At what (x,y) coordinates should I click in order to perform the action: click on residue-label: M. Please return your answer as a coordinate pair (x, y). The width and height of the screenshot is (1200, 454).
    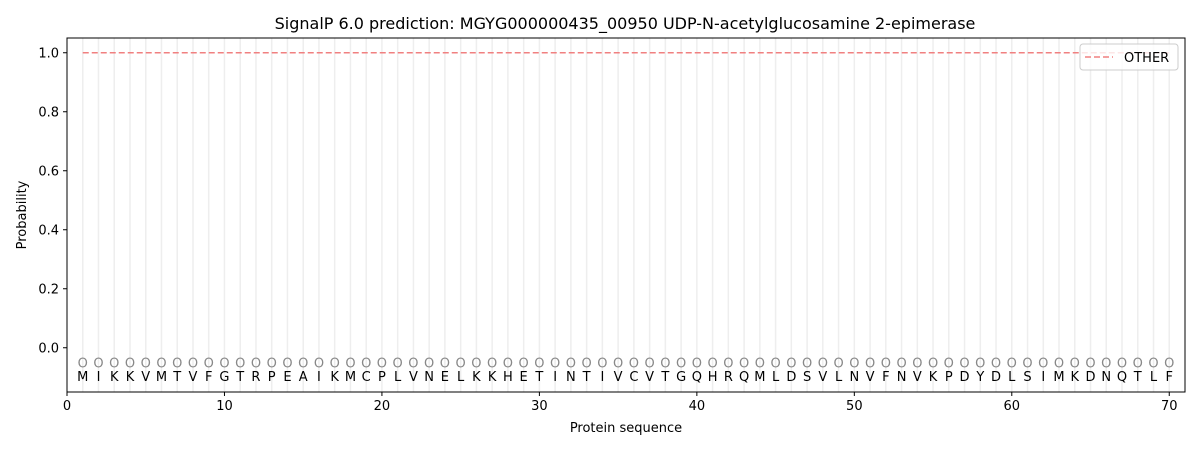
    Looking at the image, I should click on (759, 377).